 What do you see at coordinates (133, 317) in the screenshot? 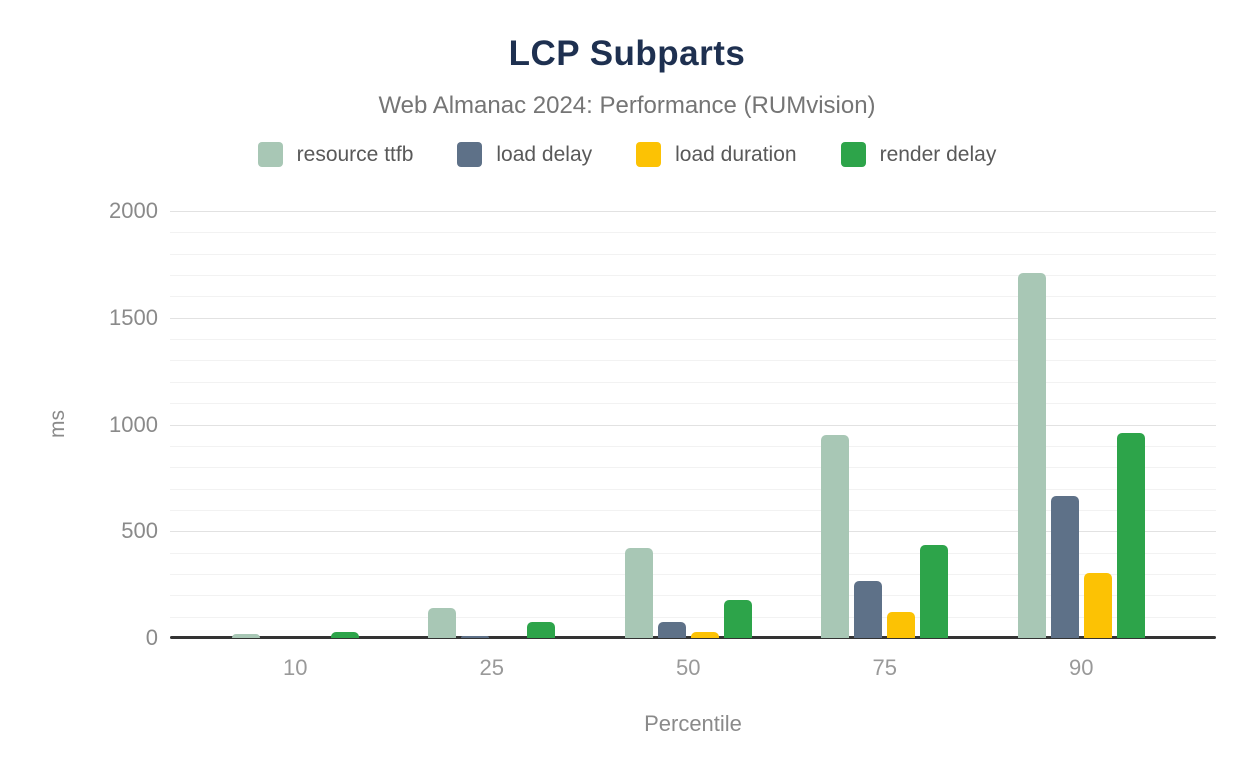
I see `y-tick-label: 1500` at bounding box center [133, 317].